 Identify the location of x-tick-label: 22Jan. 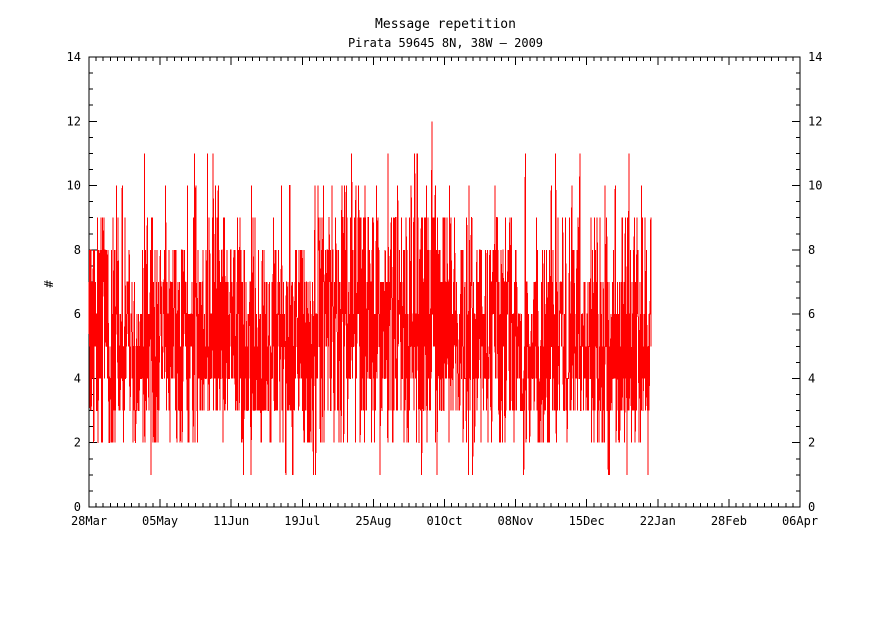
(658, 521).